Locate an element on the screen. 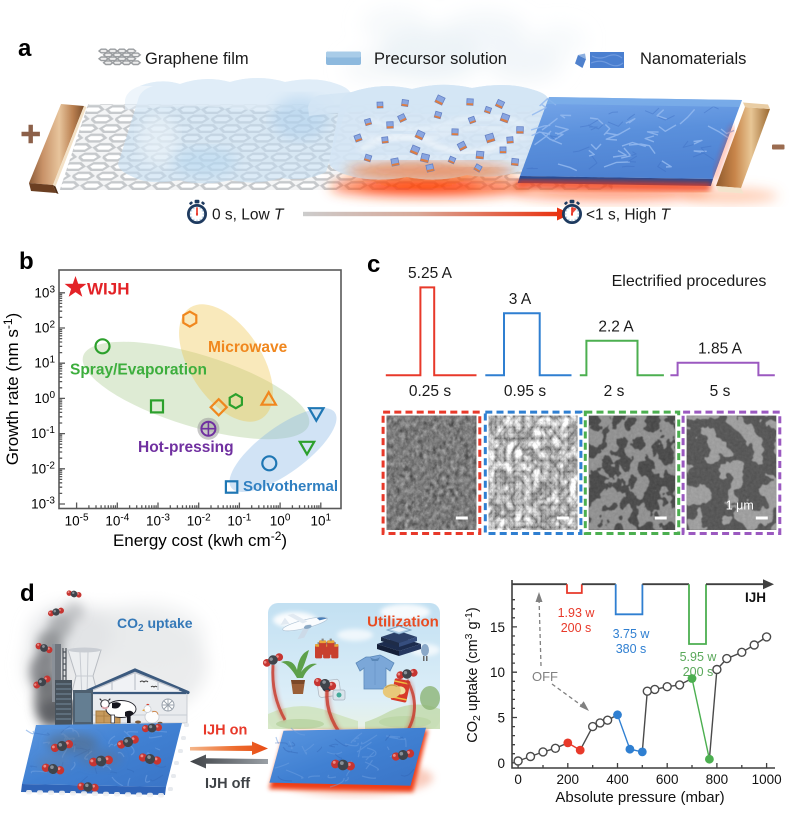  svg-text: 1 μm is located at coordinates (740, 506).